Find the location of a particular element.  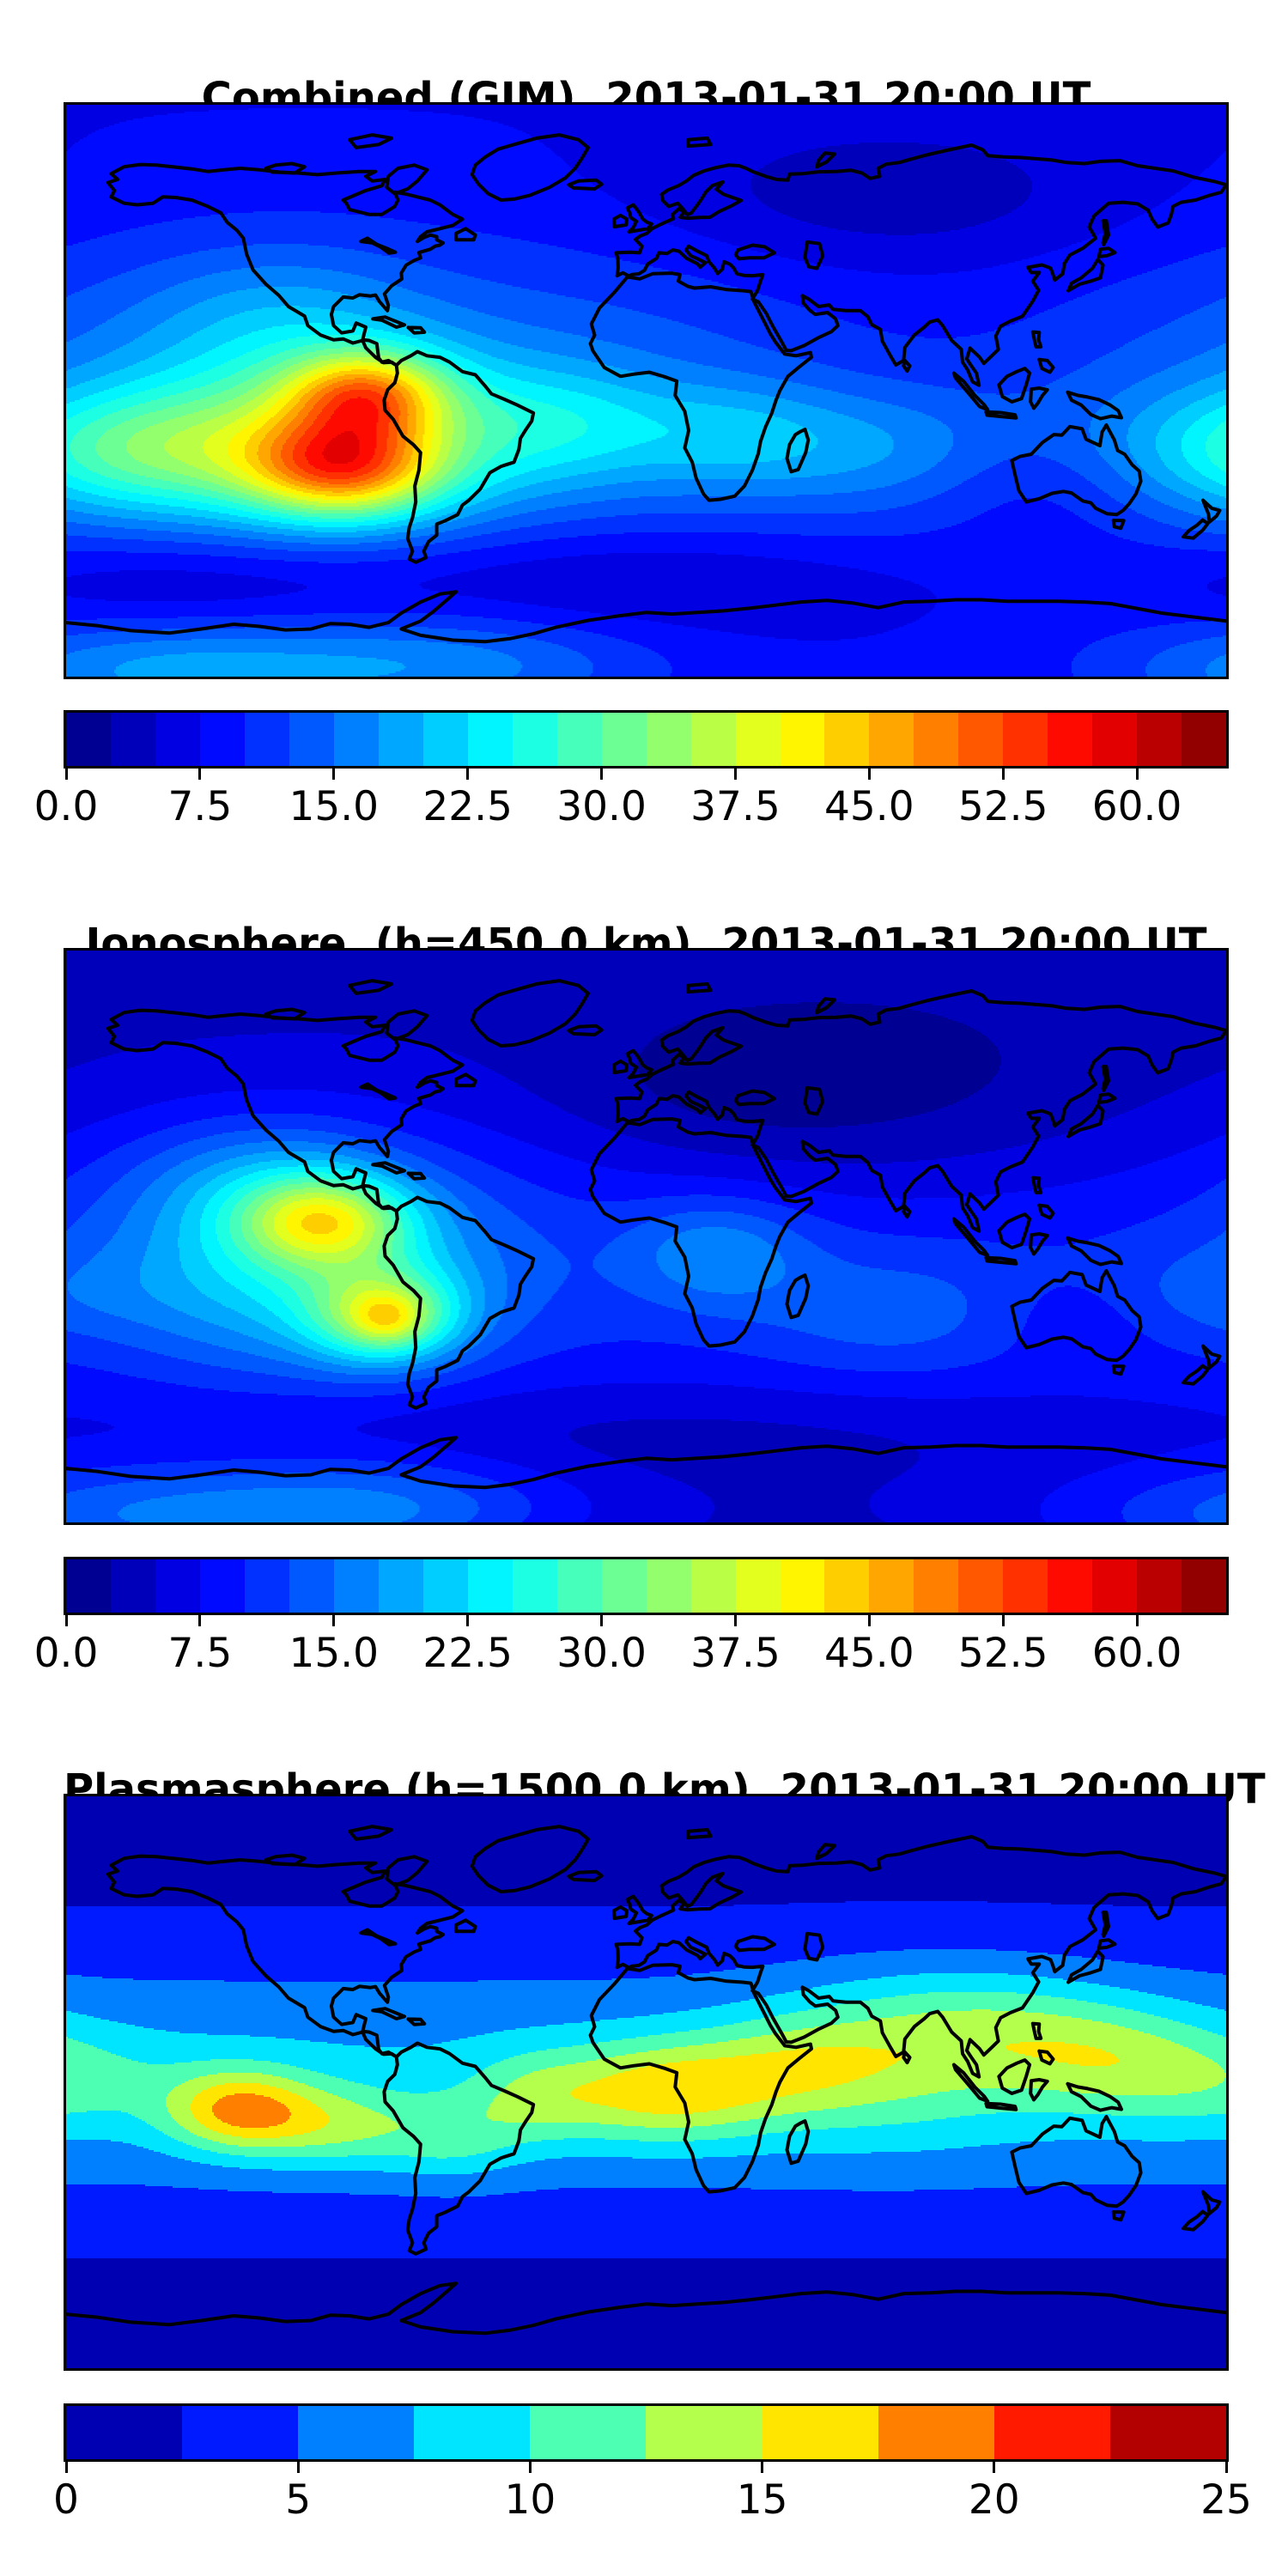

colorbar-tick-label: 25 is located at coordinates (1226, 2500).